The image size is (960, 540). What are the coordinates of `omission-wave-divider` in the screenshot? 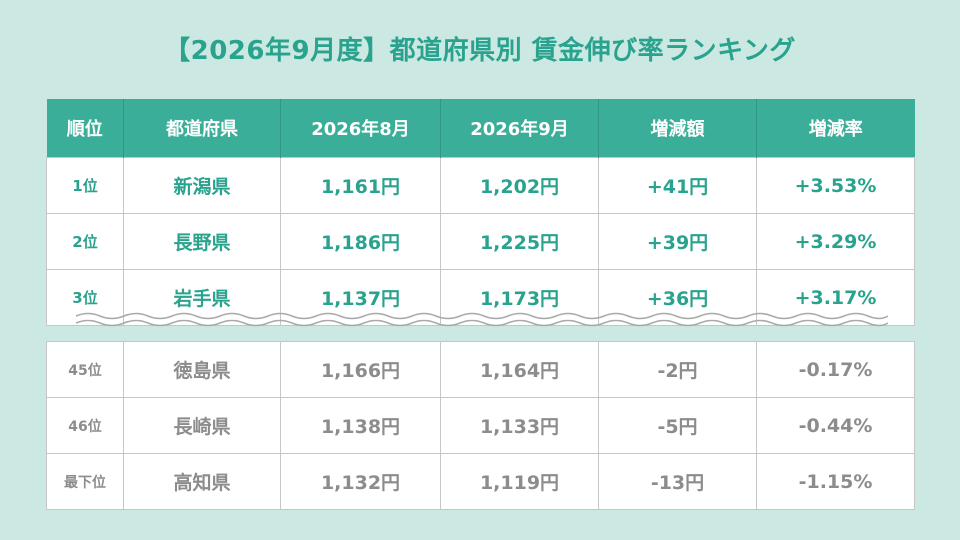 It's located at (482, 319).